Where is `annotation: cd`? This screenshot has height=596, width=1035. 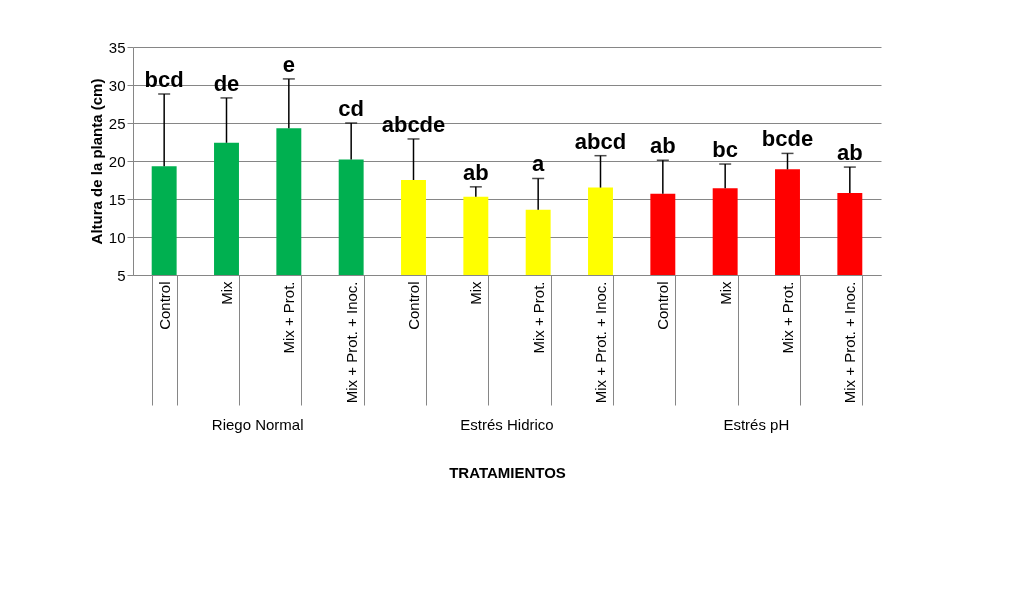
annotation: cd is located at coordinates (351, 108).